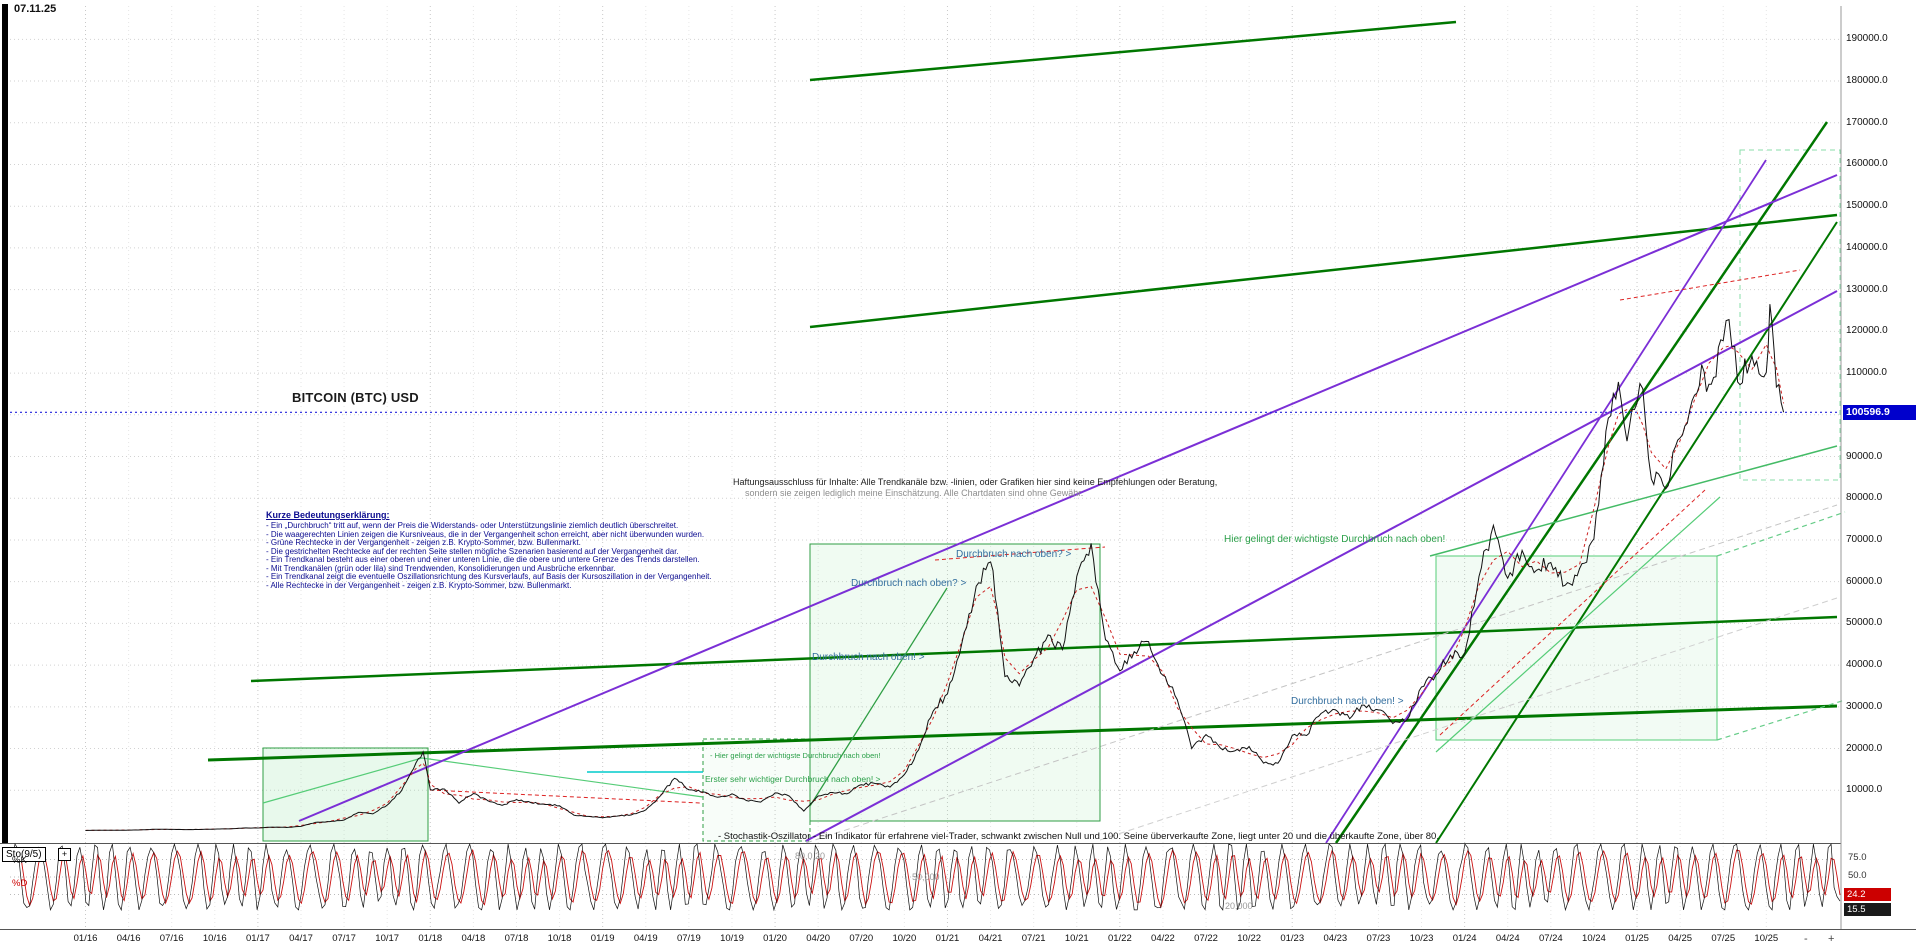 This screenshot has height=948, width=1916. I want to click on zoom-out-button: -, so click(1806, 939).